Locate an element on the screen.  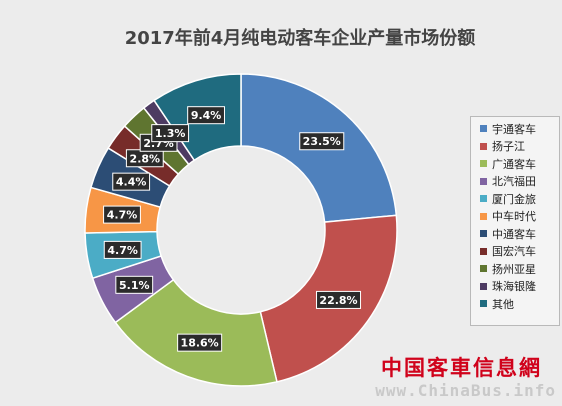
data-label-2: 22.8% is located at coordinates (339, 299).